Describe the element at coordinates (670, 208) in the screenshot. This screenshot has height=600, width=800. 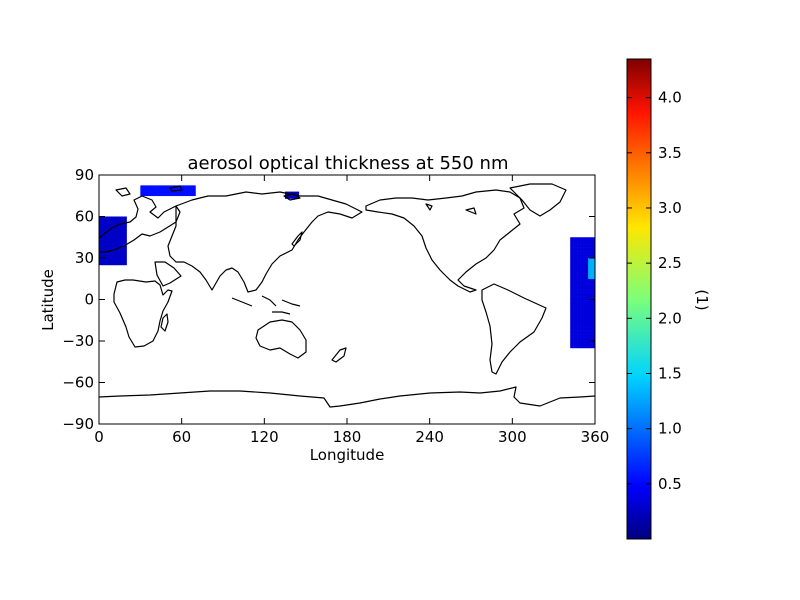
I see `colorbar-tick-label: 3.0` at that location.